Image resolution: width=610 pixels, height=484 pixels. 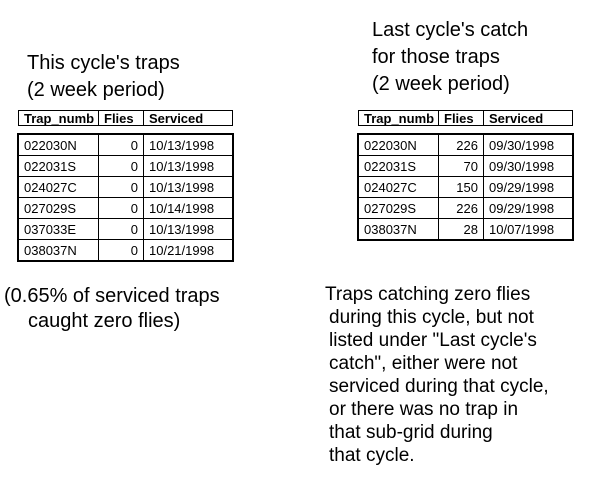 What do you see at coordinates (450, 30) in the screenshot?
I see `title-line: Last cycle's catch` at bounding box center [450, 30].